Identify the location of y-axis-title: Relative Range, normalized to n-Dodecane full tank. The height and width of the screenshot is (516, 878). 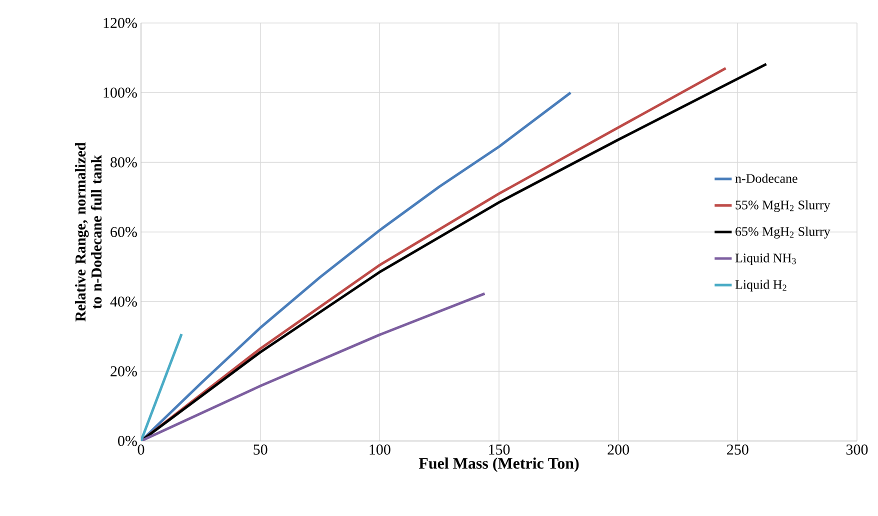
(88, 232).